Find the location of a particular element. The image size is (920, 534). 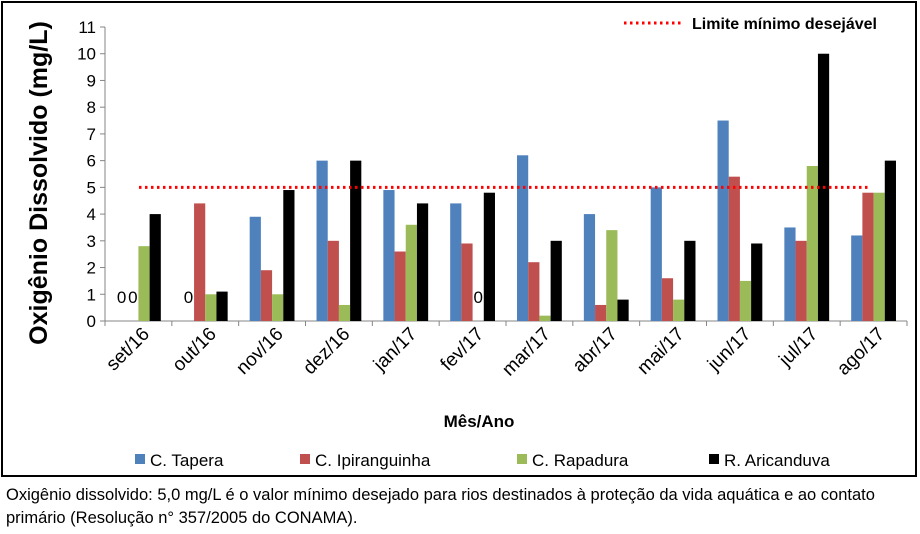

y-tick-label: 4 is located at coordinates (91, 214).